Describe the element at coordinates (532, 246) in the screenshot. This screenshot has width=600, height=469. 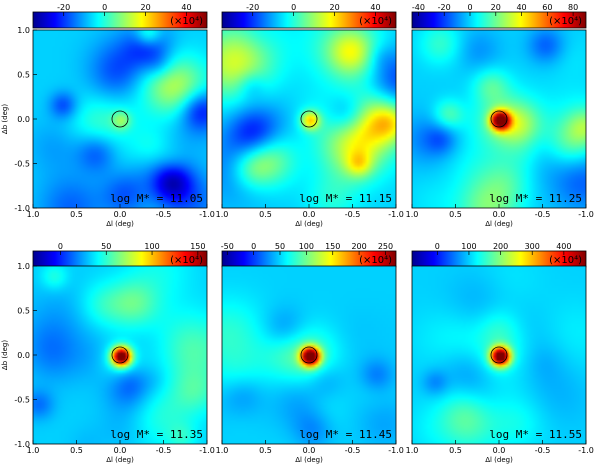
I see `colorbar-tick-label: 300` at that location.